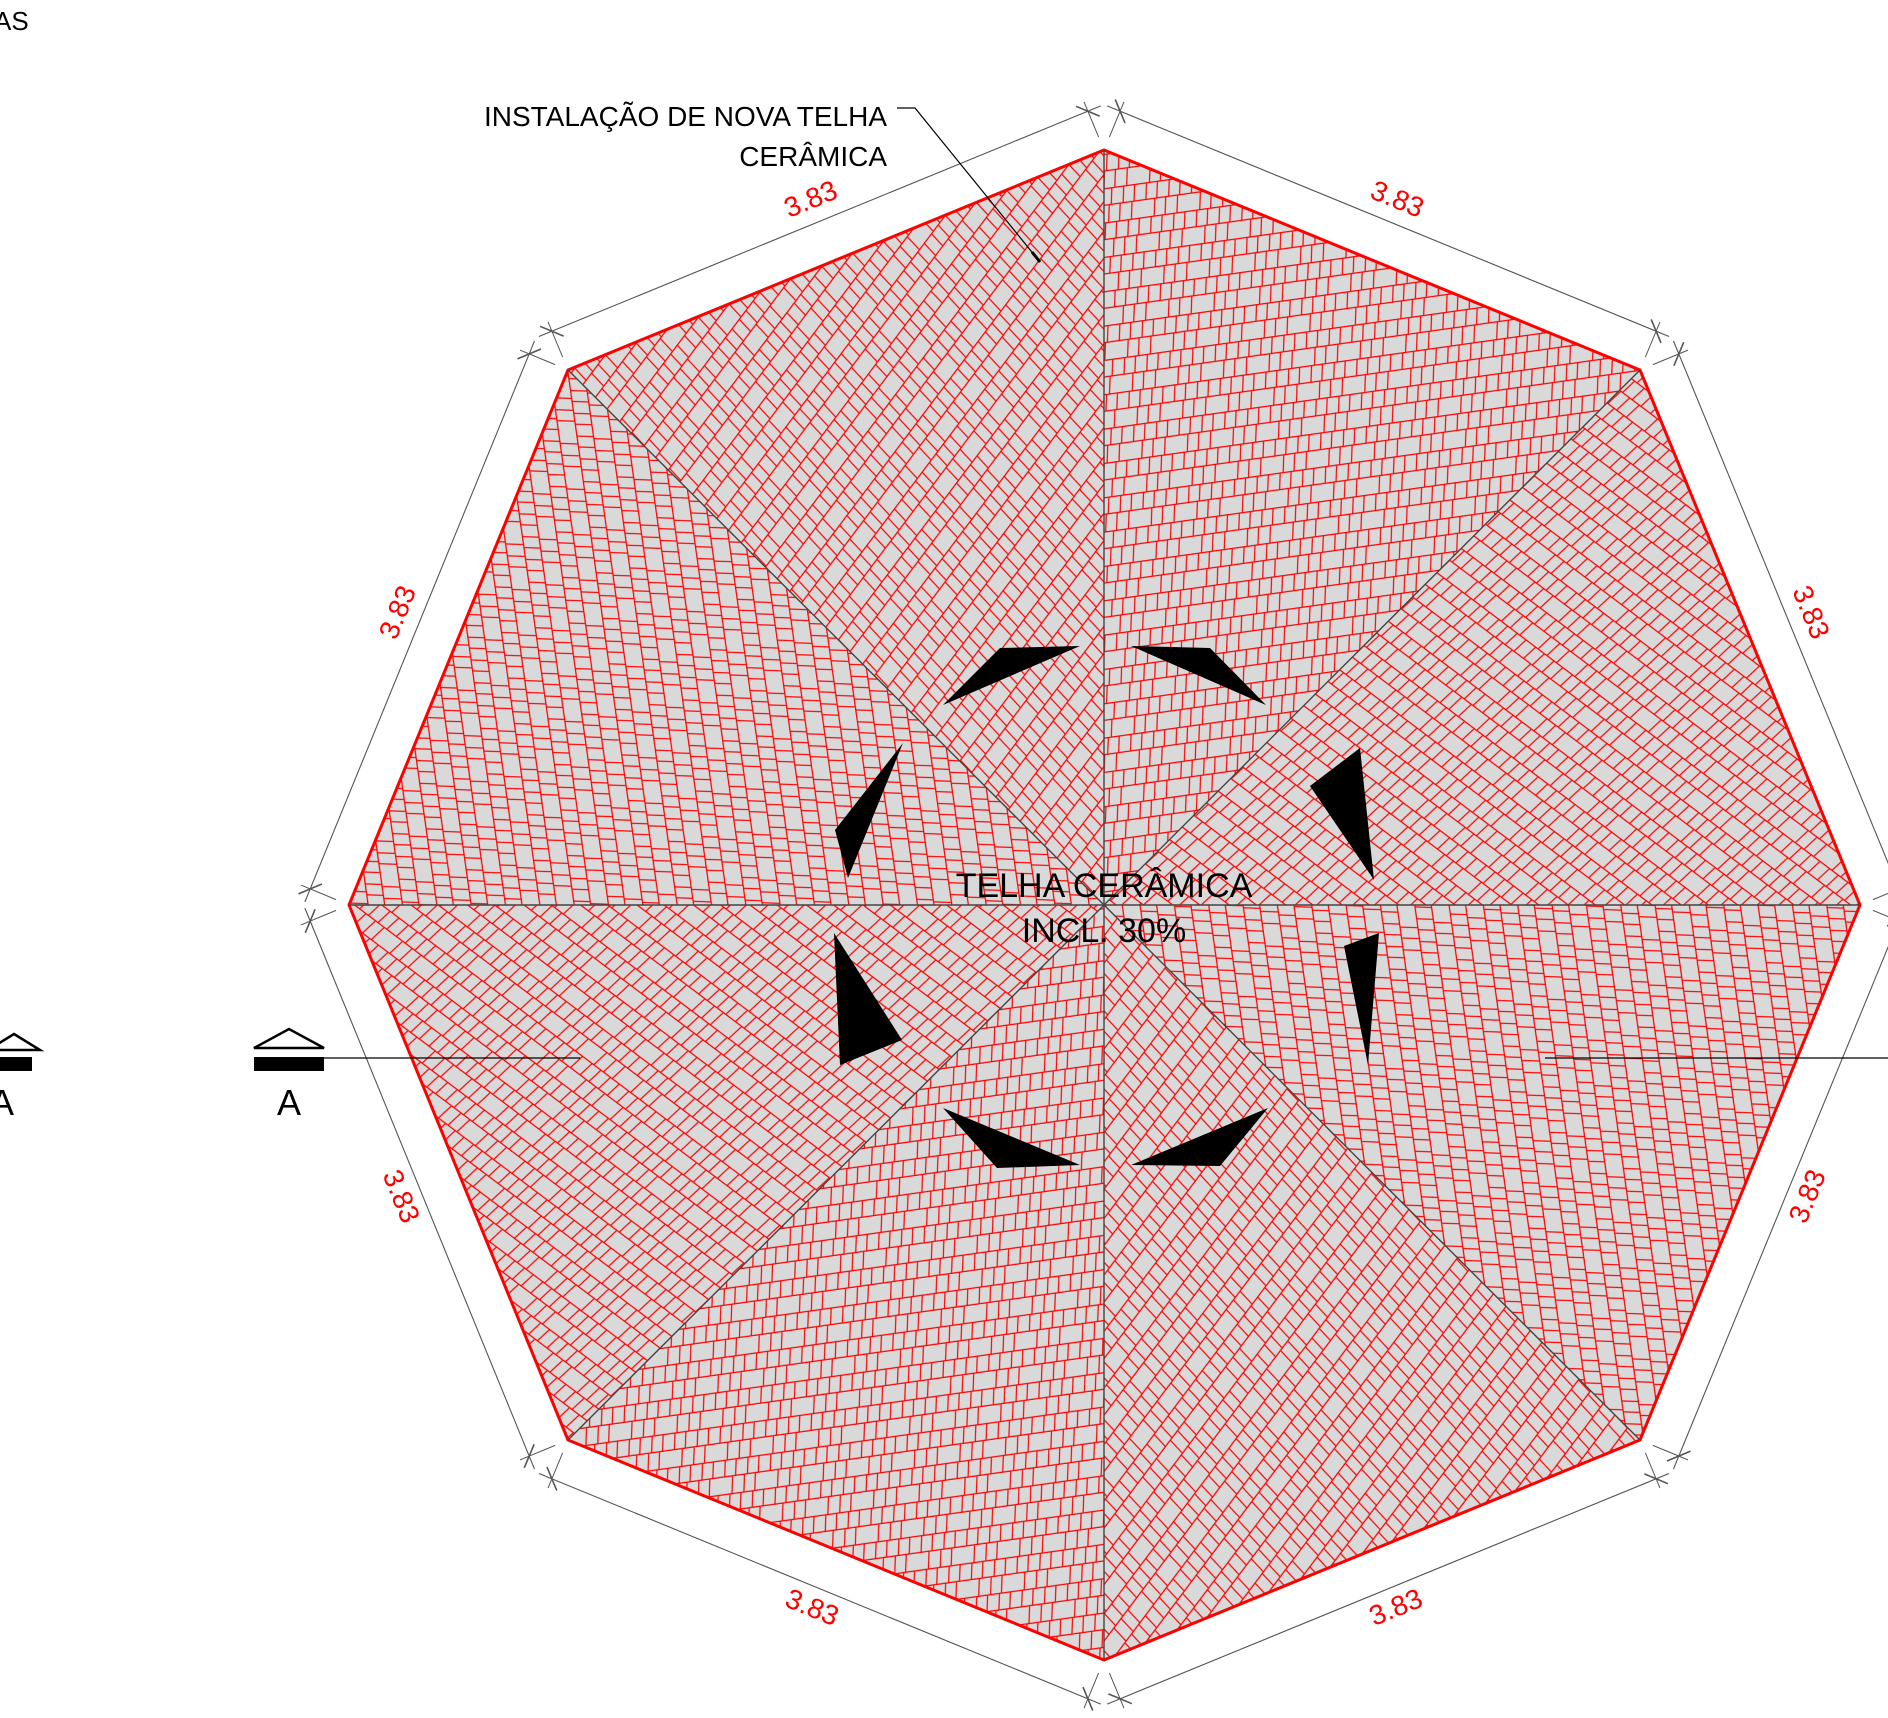 The image size is (1888, 1718). I want to click on note-leader-tick, so click(1036, 257).